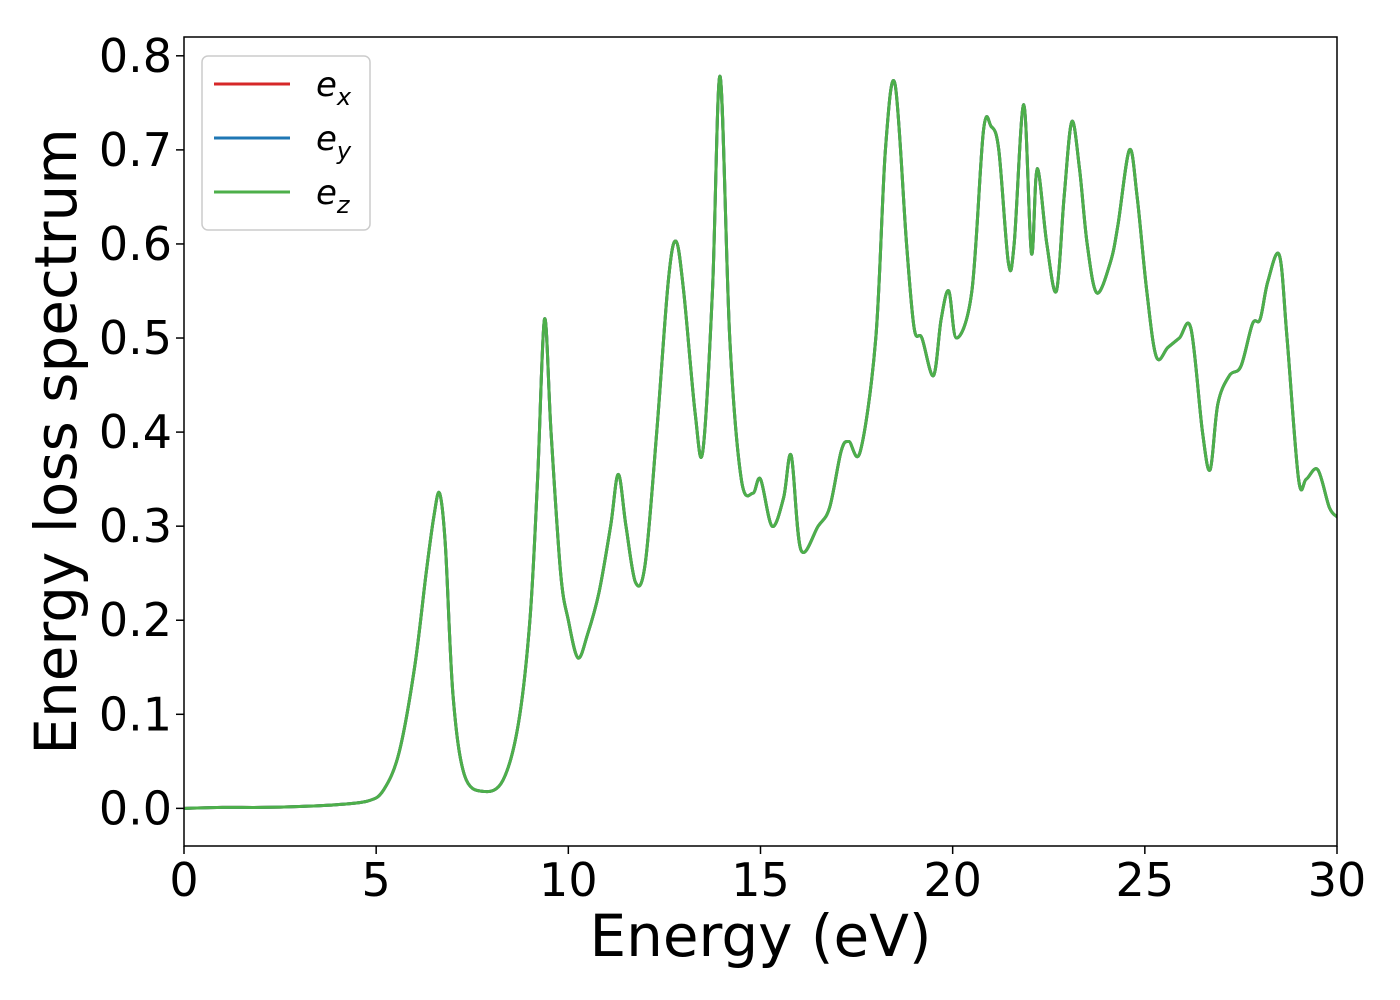 Image resolution: width=1400 pixels, height=1000 pixels. I want to click on x-tick-label: 20, so click(952, 880).